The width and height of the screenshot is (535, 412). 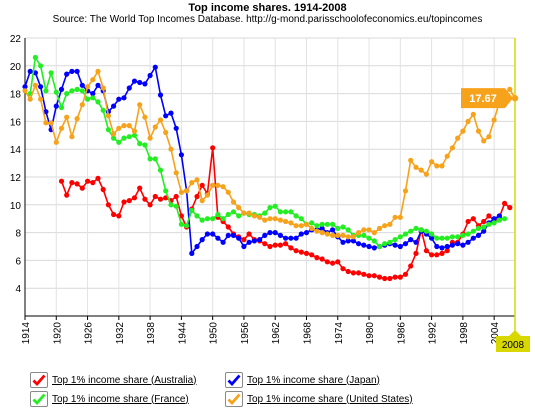 I want to click on y-tick-label: 4, so click(x=18, y=289).